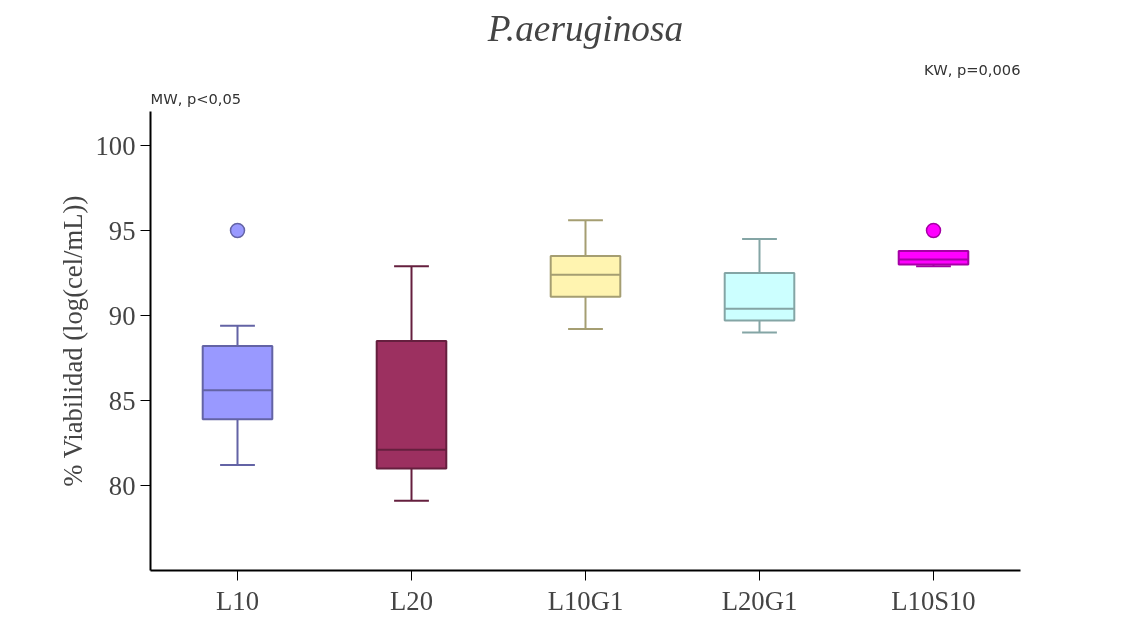  What do you see at coordinates (122, 315) in the screenshot?
I see `y-tick-label: 90` at bounding box center [122, 315].